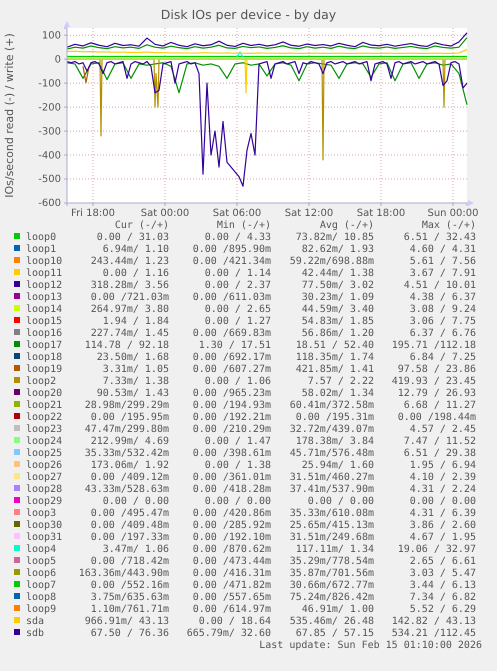 The width and height of the screenshot is (497, 671). What do you see at coordinates (434, 621) in the screenshot?
I see `text: 142.82 / 43.13` at bounding box center [434, 621].